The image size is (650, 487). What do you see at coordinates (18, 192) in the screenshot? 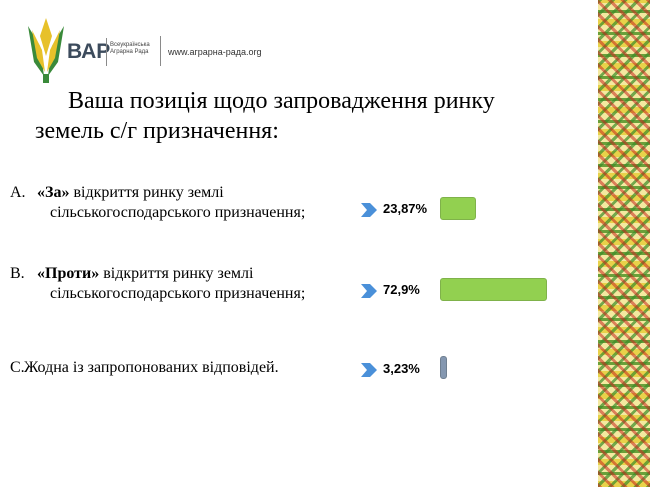
I see `option-letter: A.` at bounding box center [18, 192].